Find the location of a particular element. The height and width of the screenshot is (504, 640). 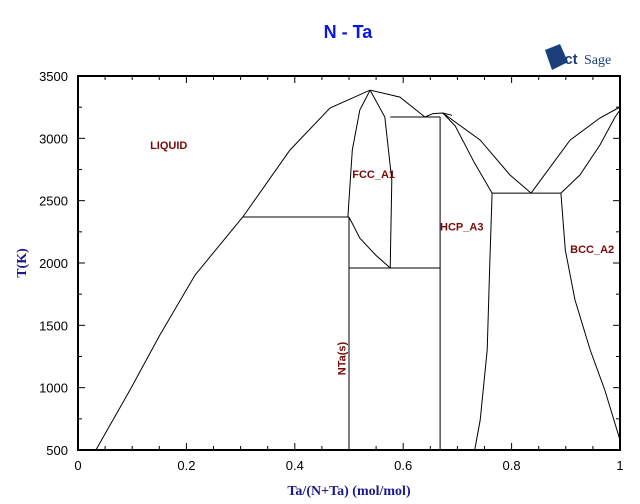

phase-label: BCC_A2 is located at coordinates (592, 250).